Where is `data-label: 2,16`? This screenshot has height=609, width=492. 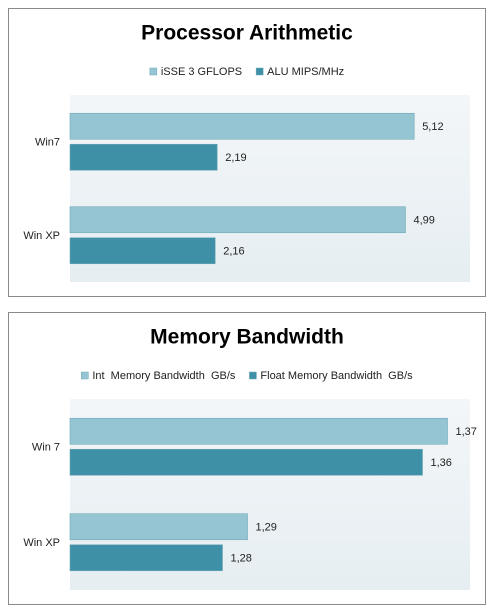
data-label: 2,16 is located at coordinates (233, 252).